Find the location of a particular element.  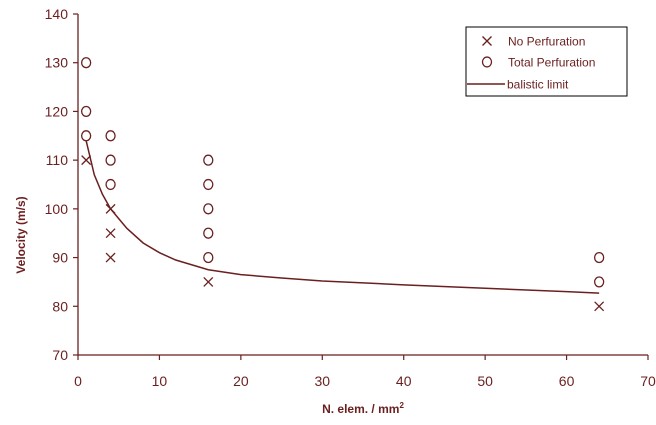

x-tick-label: 70 is located at coordinates (648, 381).